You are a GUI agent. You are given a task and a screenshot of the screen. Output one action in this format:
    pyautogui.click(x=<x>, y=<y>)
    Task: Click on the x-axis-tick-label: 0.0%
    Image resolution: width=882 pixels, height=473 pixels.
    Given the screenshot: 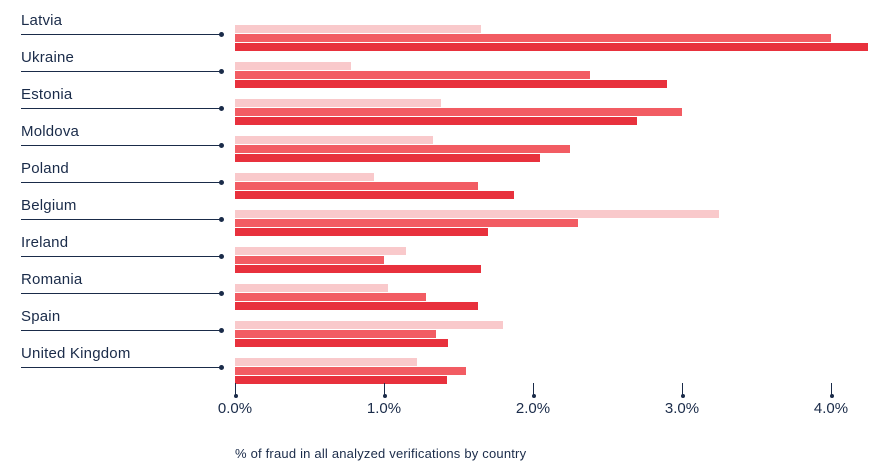 What is the action you would take?
    pyautogui.click(x=235, y=408)
    